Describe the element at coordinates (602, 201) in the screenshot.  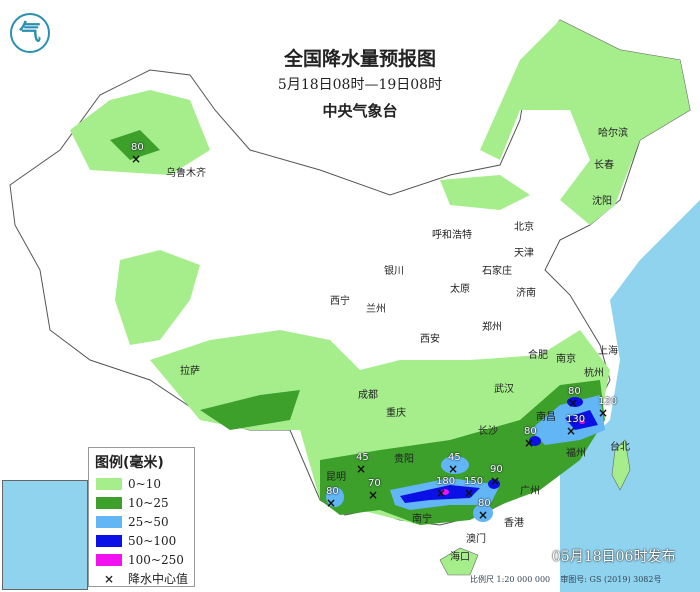
I see `city-label: 沈阳` at that location.